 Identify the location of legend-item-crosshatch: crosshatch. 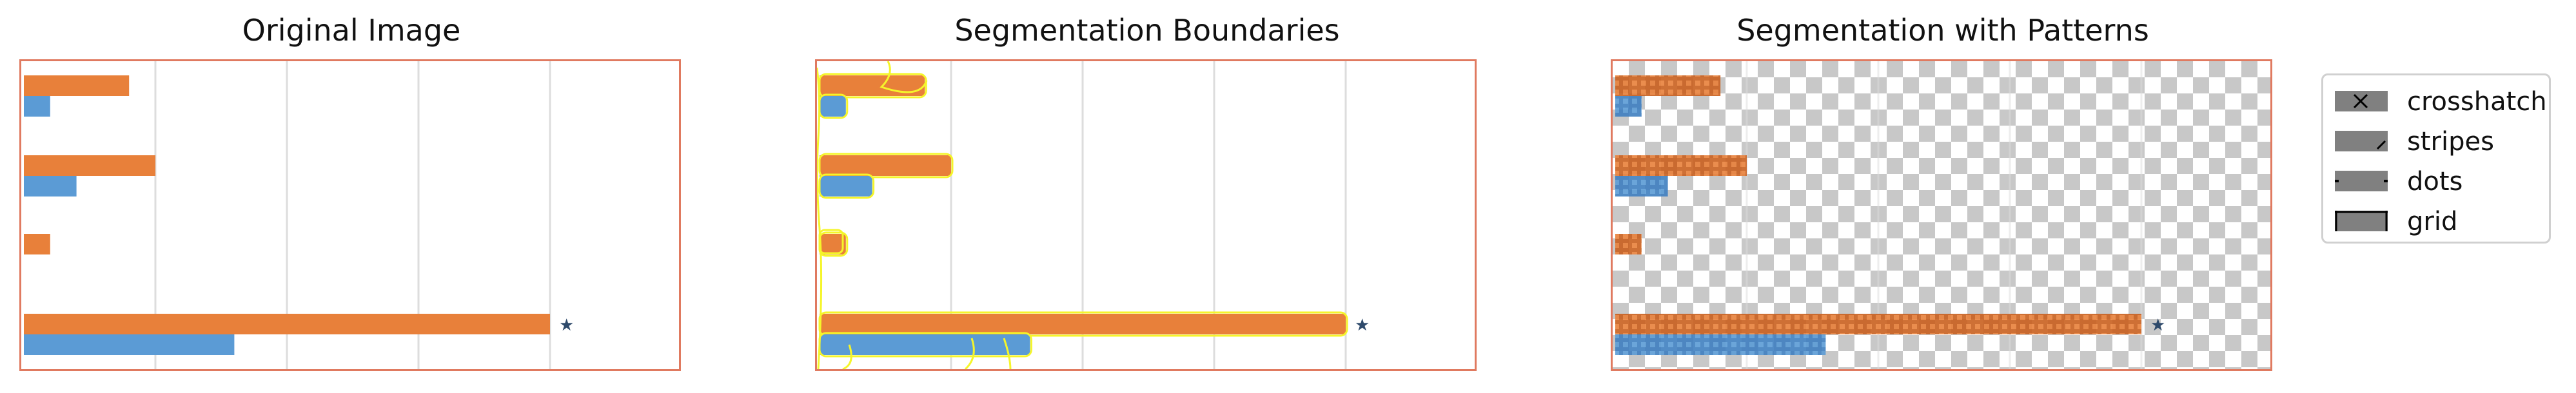
(2441, 102).